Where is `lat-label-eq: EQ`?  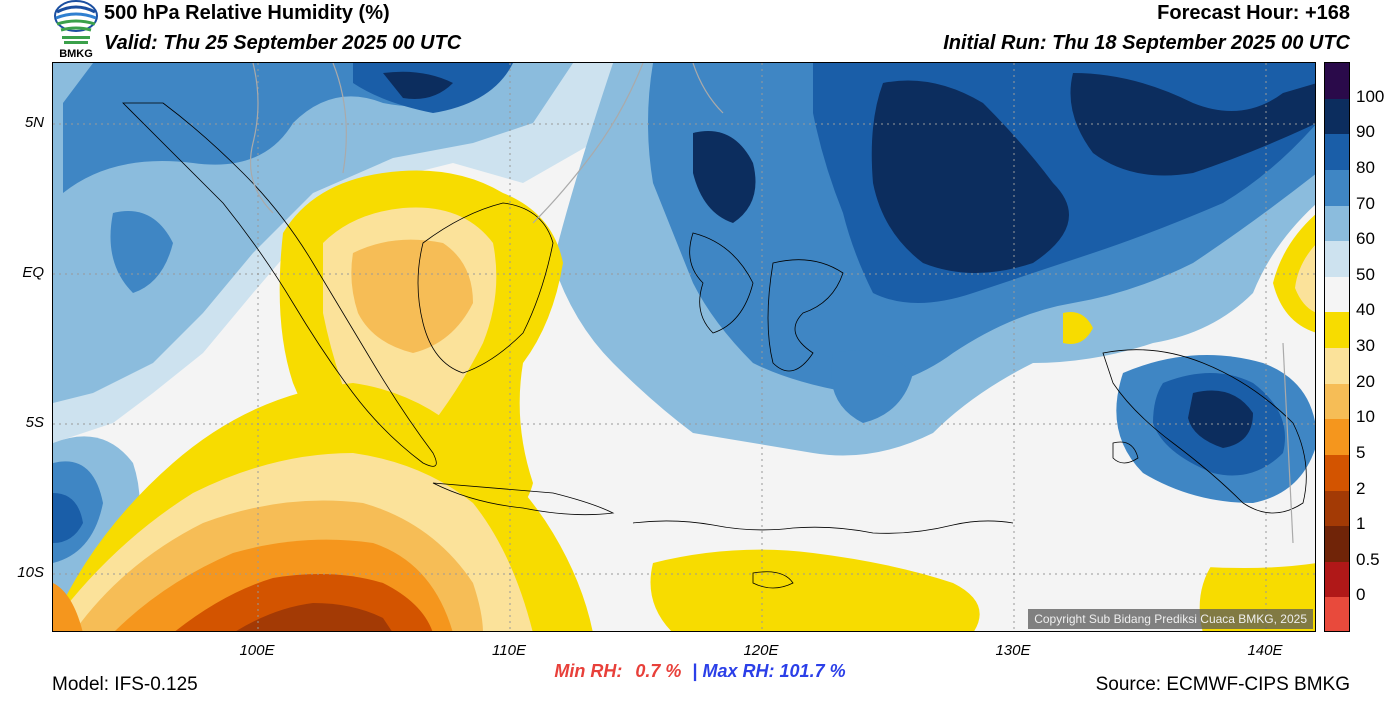
lat-label-eq: EQ is located at coordinates (33, 272).